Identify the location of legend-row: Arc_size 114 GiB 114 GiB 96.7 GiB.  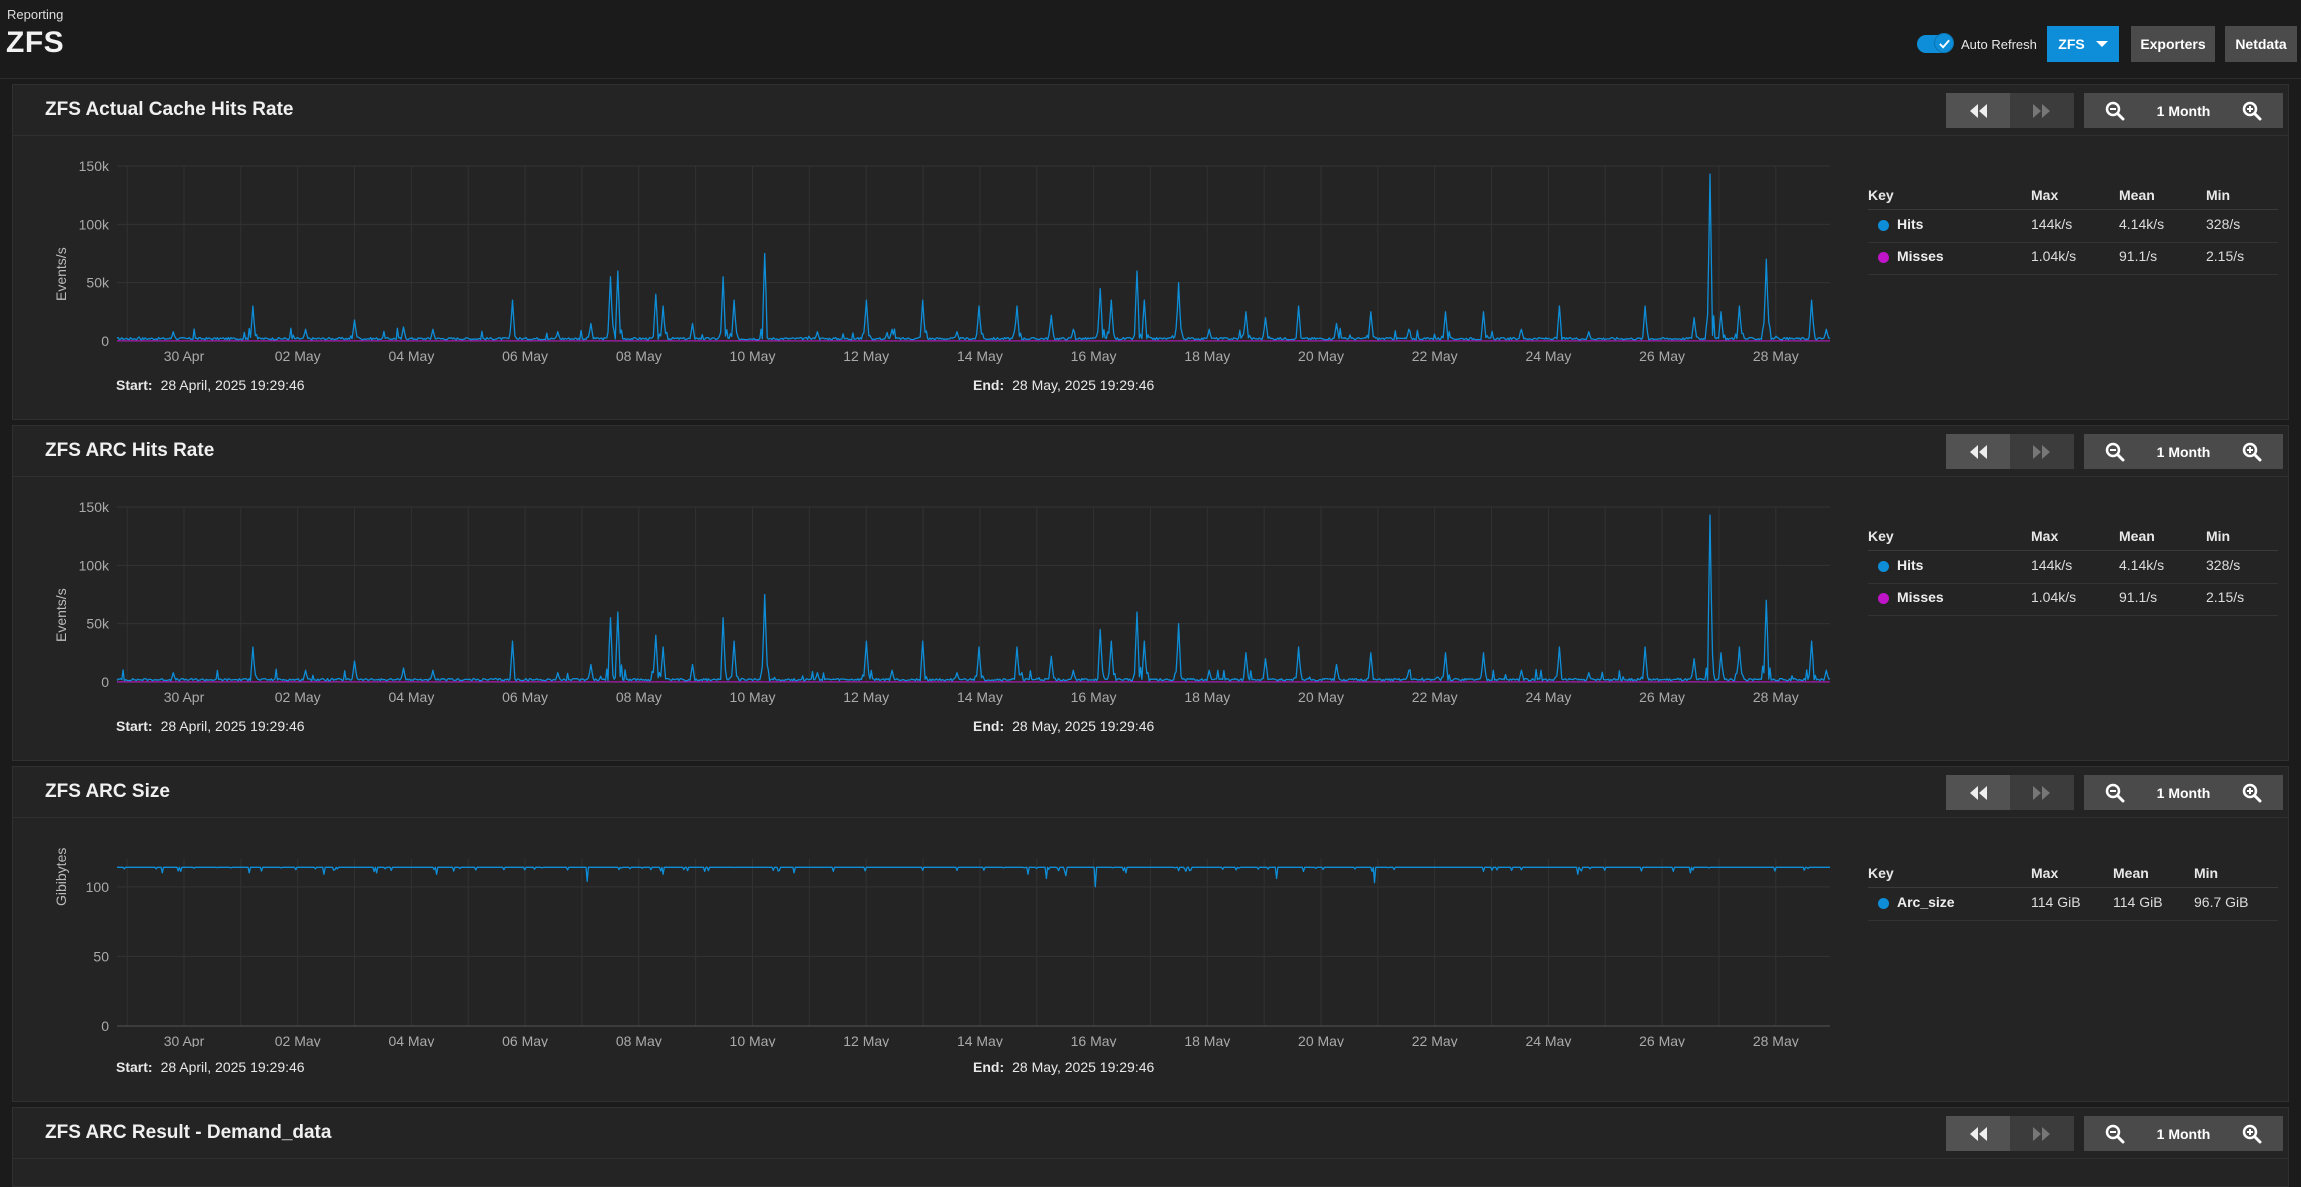
(2073, 904).